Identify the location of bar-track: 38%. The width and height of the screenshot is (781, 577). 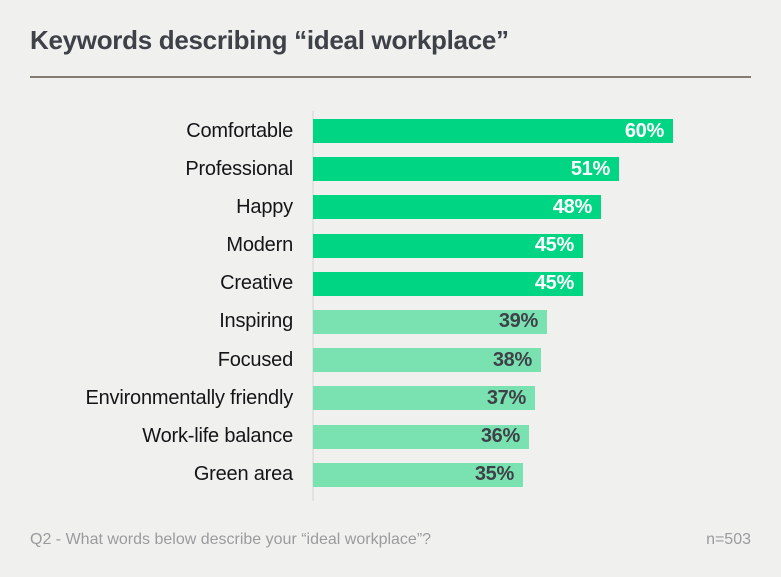
(532, 360).